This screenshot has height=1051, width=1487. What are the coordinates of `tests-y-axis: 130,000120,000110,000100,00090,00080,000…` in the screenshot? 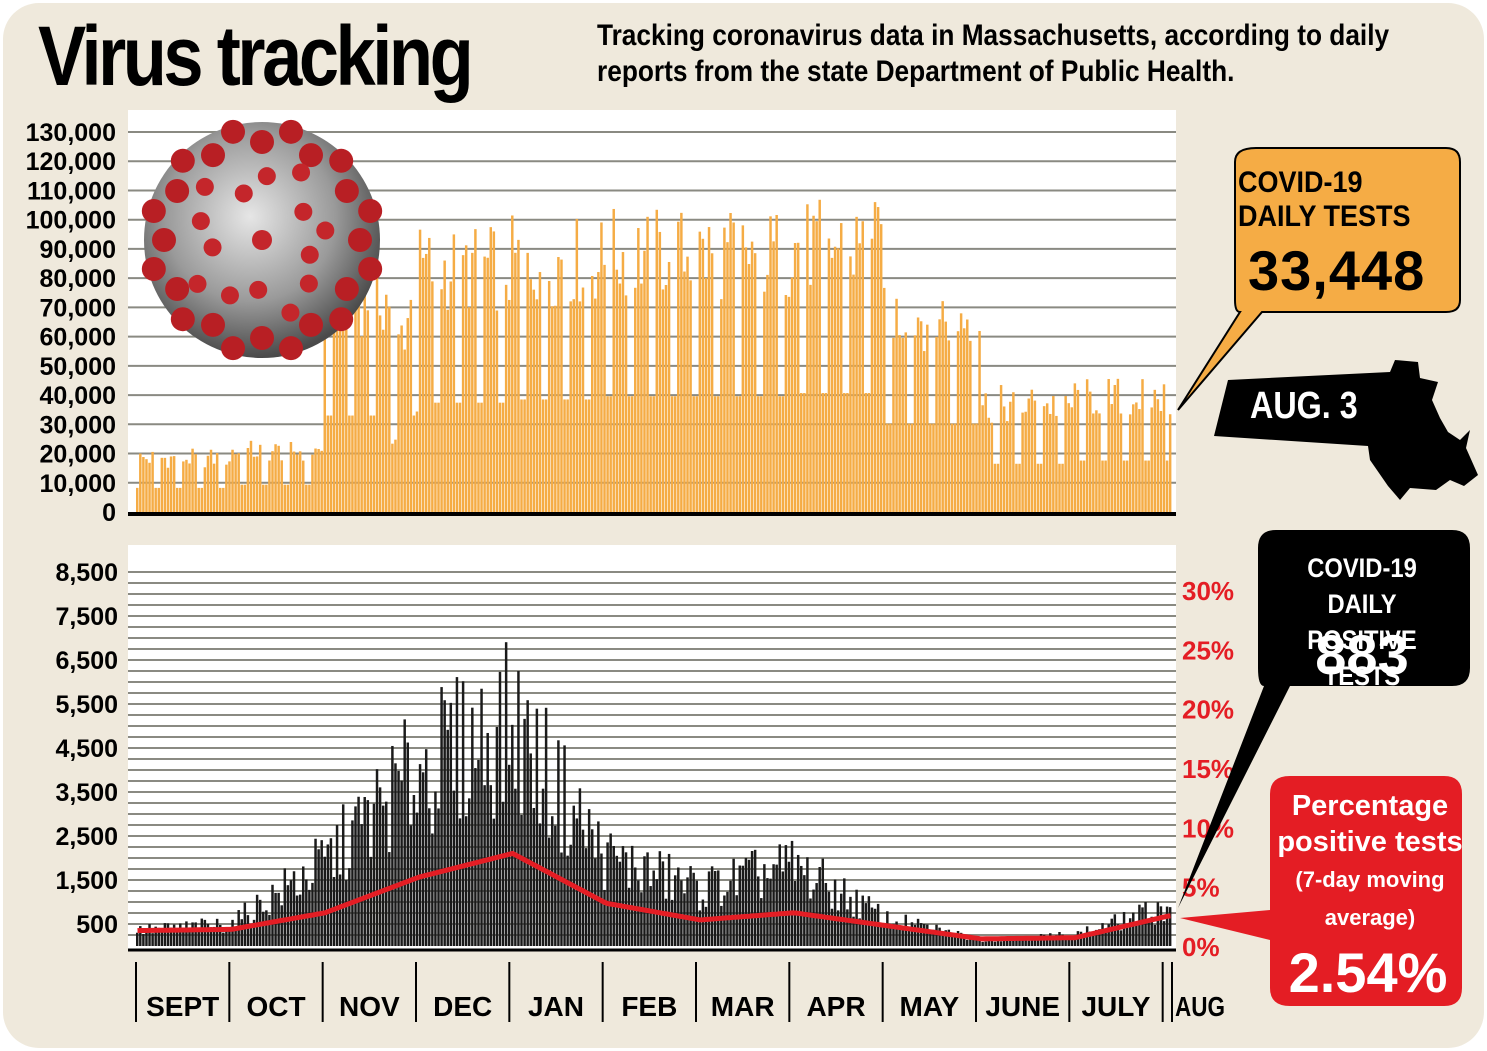 It's located at (71, 323).